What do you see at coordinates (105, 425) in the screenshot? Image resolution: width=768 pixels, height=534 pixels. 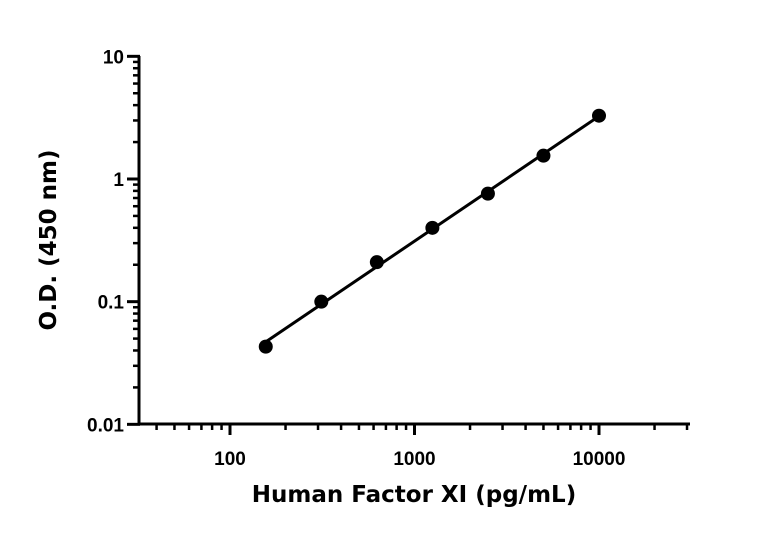 I see `y-tick-label: 0.01` at bounding box center [105, 425].